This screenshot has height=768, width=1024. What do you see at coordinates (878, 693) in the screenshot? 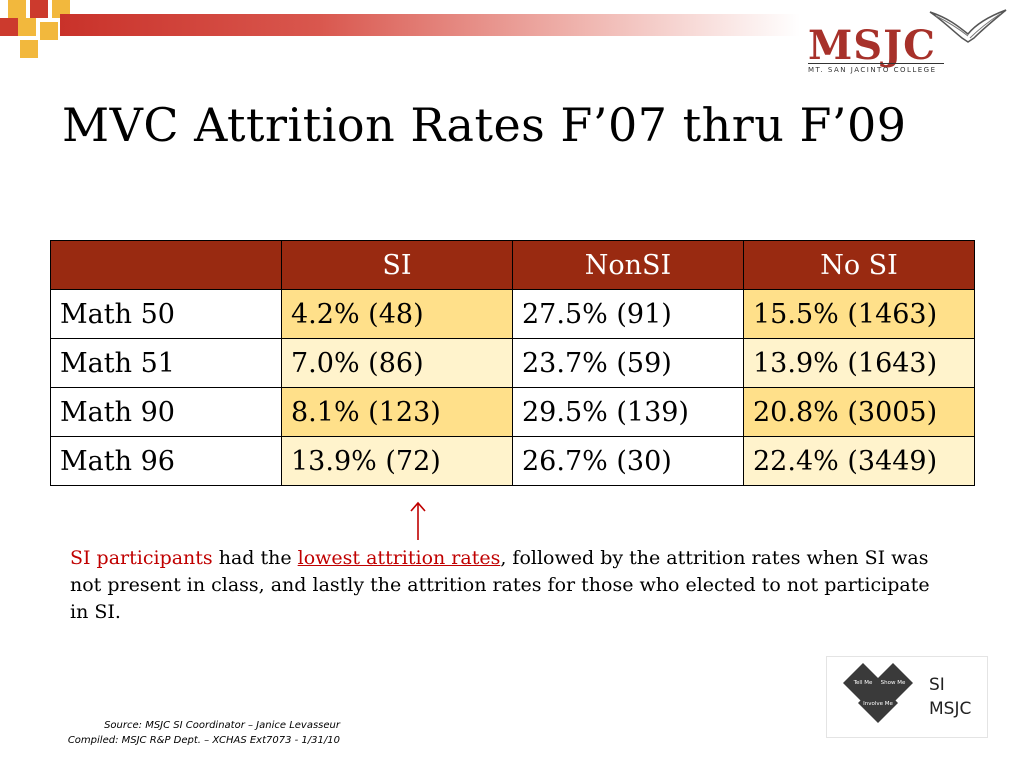
I see `diamond-logo-icon: Tell Me Show Me Involve Me` at bounding box center [878, 693].